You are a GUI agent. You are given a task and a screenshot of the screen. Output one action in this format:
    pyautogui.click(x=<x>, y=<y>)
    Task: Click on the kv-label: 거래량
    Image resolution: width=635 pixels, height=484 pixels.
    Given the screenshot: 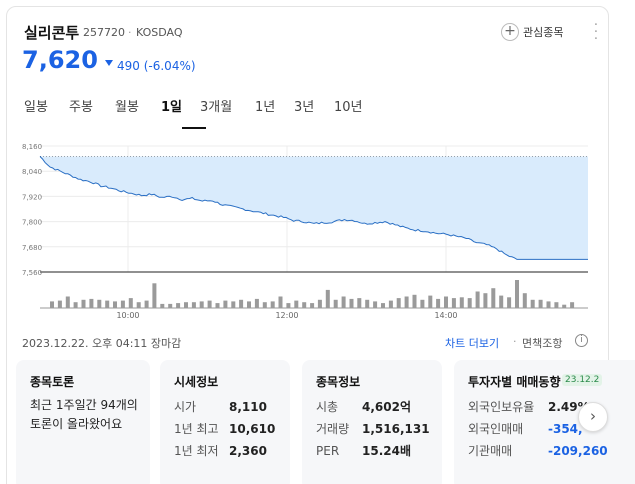 What is the action you would take?
    pyautogui.click(x=333, y=429)
    